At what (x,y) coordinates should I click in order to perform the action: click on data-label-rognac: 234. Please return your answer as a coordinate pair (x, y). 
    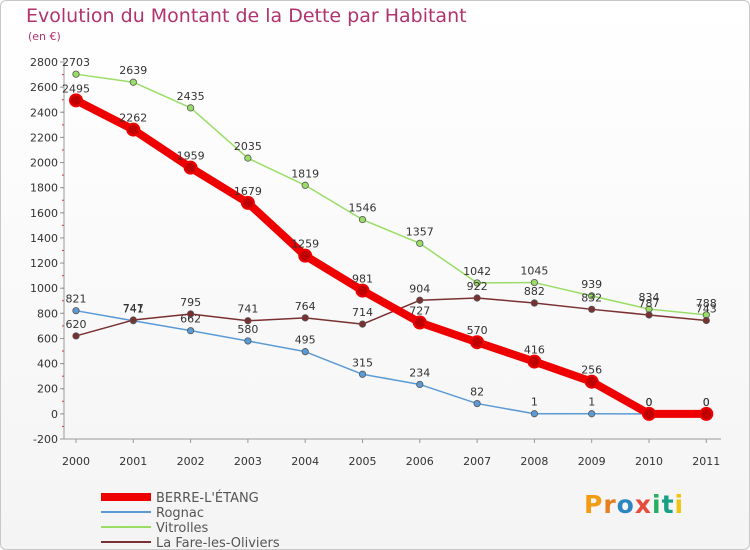
    Looking at the image, I should click on (419, 372).